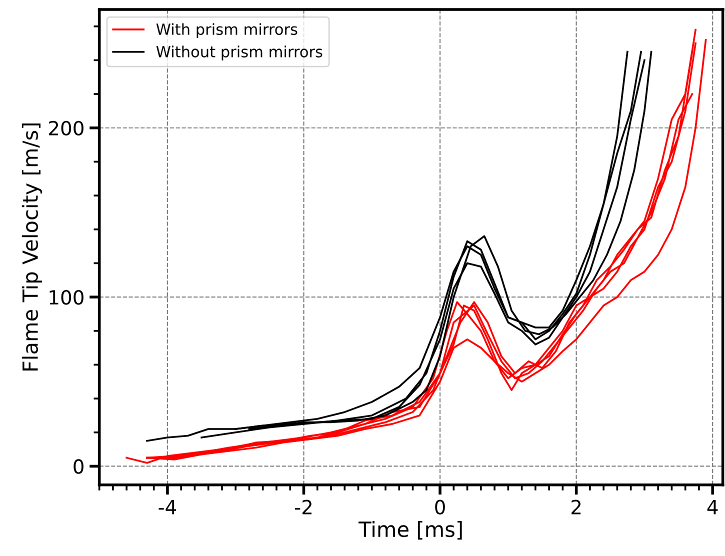 Image resolution: width=725 pixels, height=556 pixels. Describe the element at coordinates (239, 53) in the screenshot. I see `legend-label: Without prism mirrors` at that location.